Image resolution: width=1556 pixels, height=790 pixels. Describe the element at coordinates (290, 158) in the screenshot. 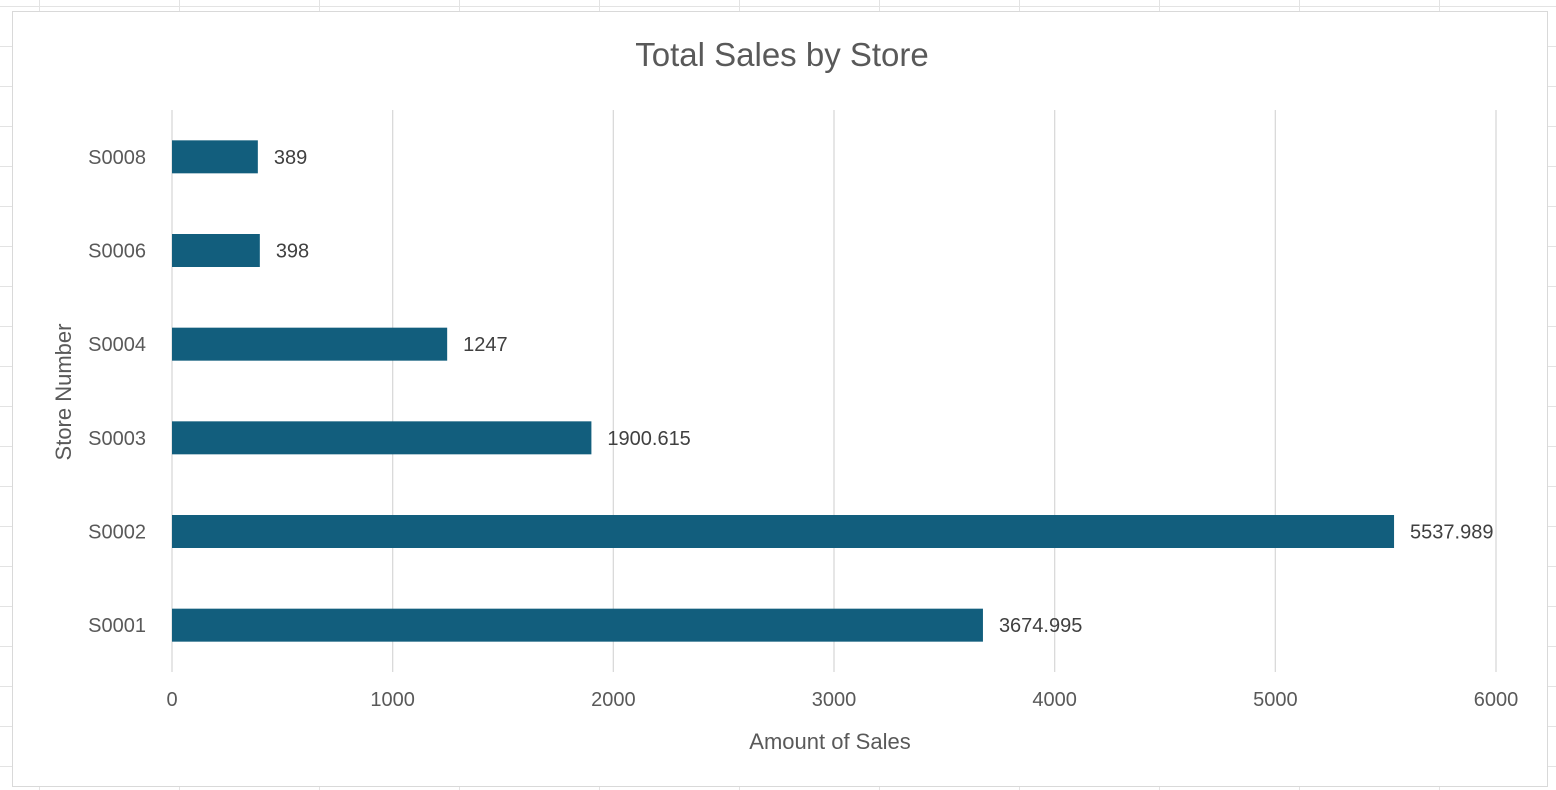

I see `data-label-s0008: 389` at that location.